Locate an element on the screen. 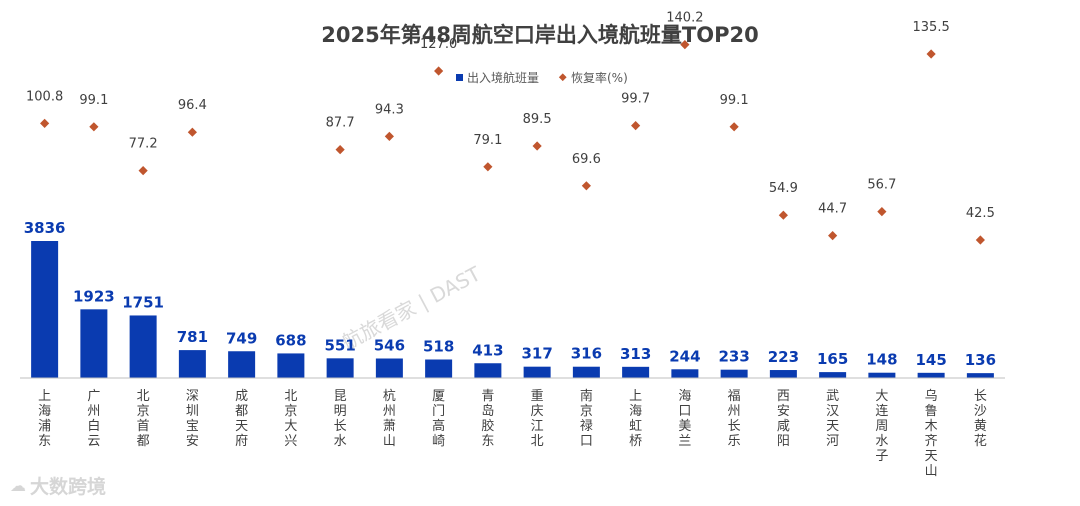 The image size is (1080, 506). category-label: 重庆江北 is located at coordinates (537, 418).